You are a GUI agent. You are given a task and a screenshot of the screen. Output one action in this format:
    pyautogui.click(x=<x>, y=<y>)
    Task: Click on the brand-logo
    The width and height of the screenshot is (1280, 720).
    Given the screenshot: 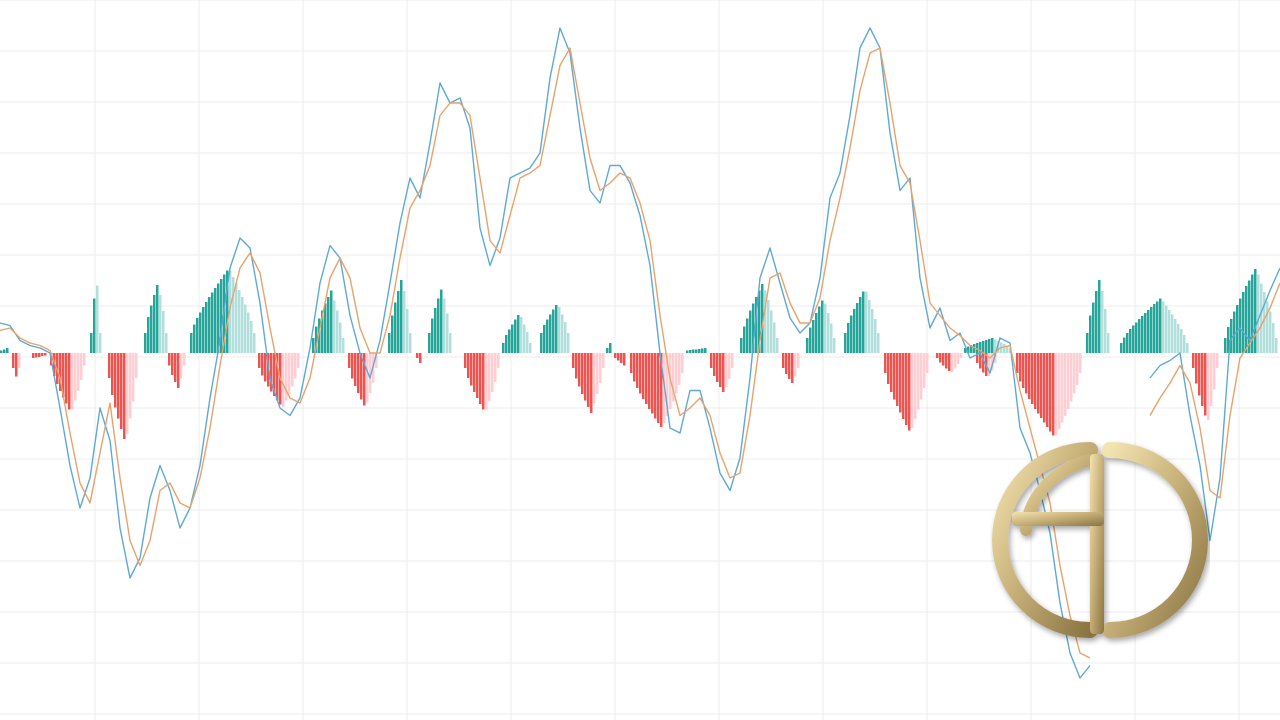 What is the action you would take?
    pyautogui.click(x=1100, y=540)
    